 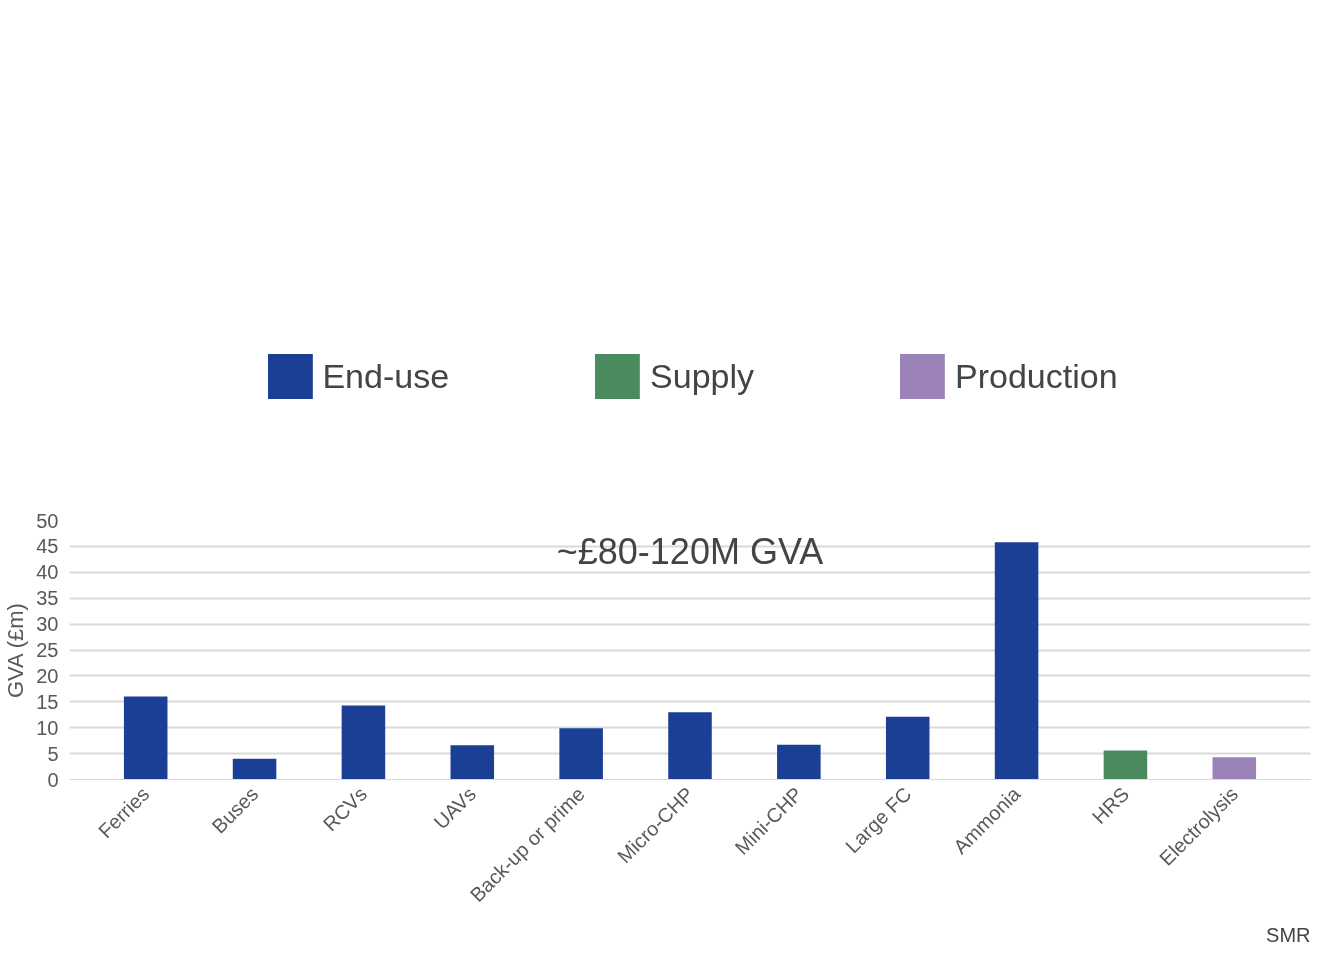 I want to click on text: SMR, so click(x=1288, y=934).